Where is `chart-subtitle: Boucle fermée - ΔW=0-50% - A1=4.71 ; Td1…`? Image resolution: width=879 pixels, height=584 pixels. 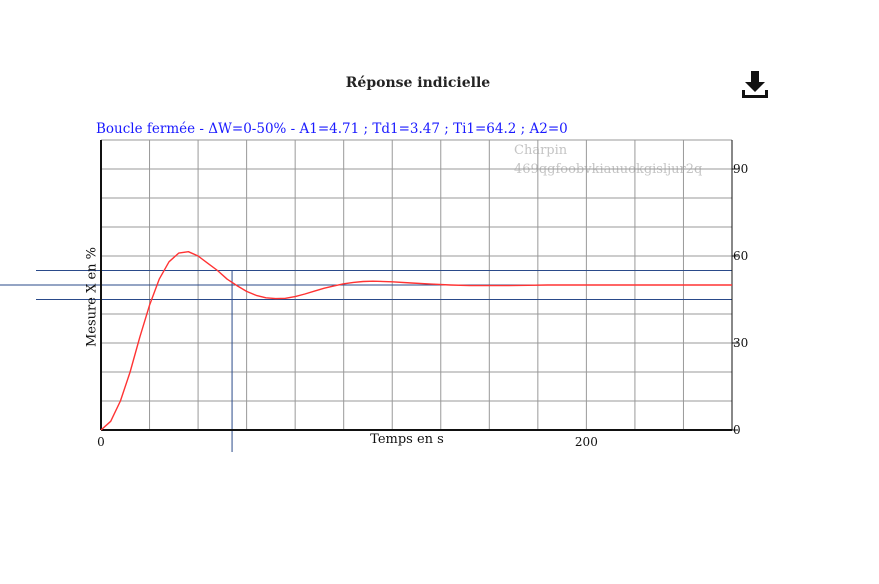 chart-subtitle: Boucle fermée - ΔW=0-50% - A1=4.71 ; Td1… is located at coordinates (332, 129).